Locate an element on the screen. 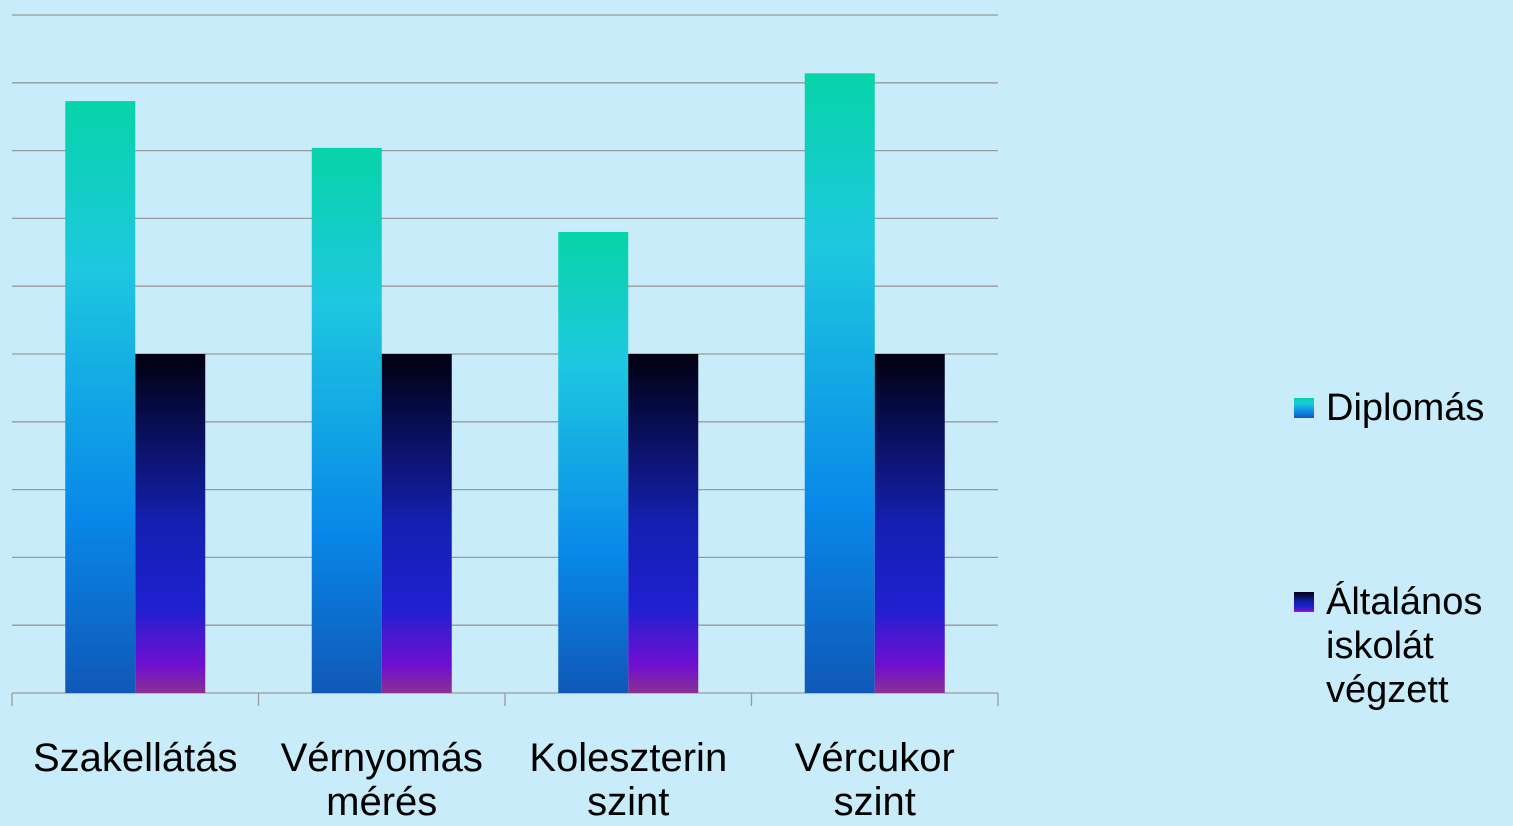  legend-label: Diplomás is located at coordinates (1405, 408).